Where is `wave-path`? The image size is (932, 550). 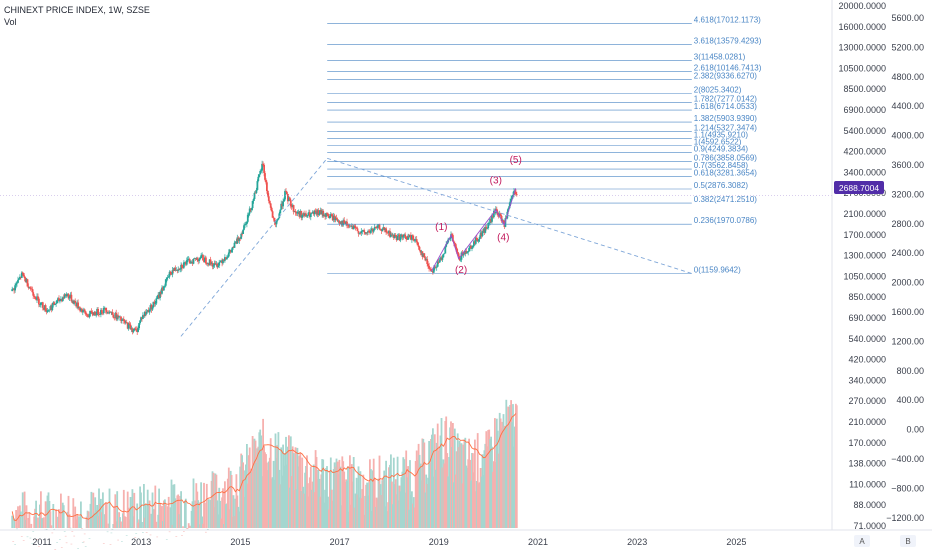 wave-path is located at coordinates (474, 230).